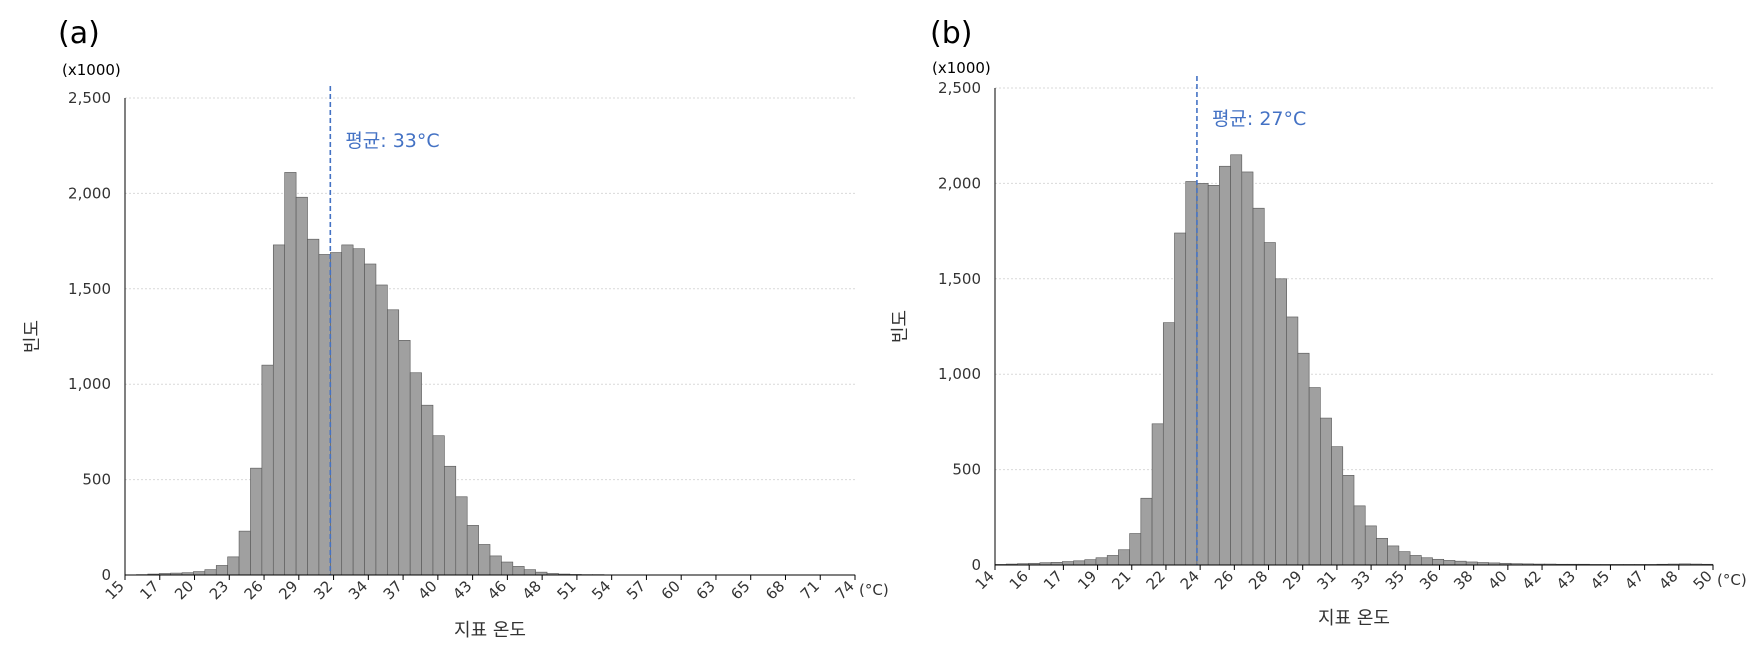 This screenshot has height=653, width=1750. Describe the element at coordinates (961, 68) in the screenshot. I see `y-unit-label-b: (x1000)` at that location.